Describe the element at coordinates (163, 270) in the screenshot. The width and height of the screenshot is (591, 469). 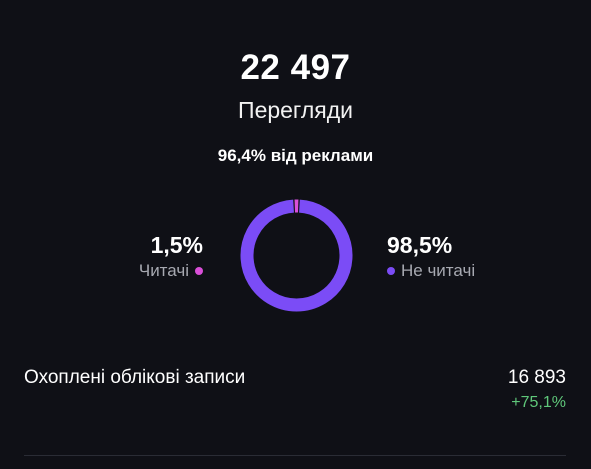
I see `followers-label: Читачі` at that location.